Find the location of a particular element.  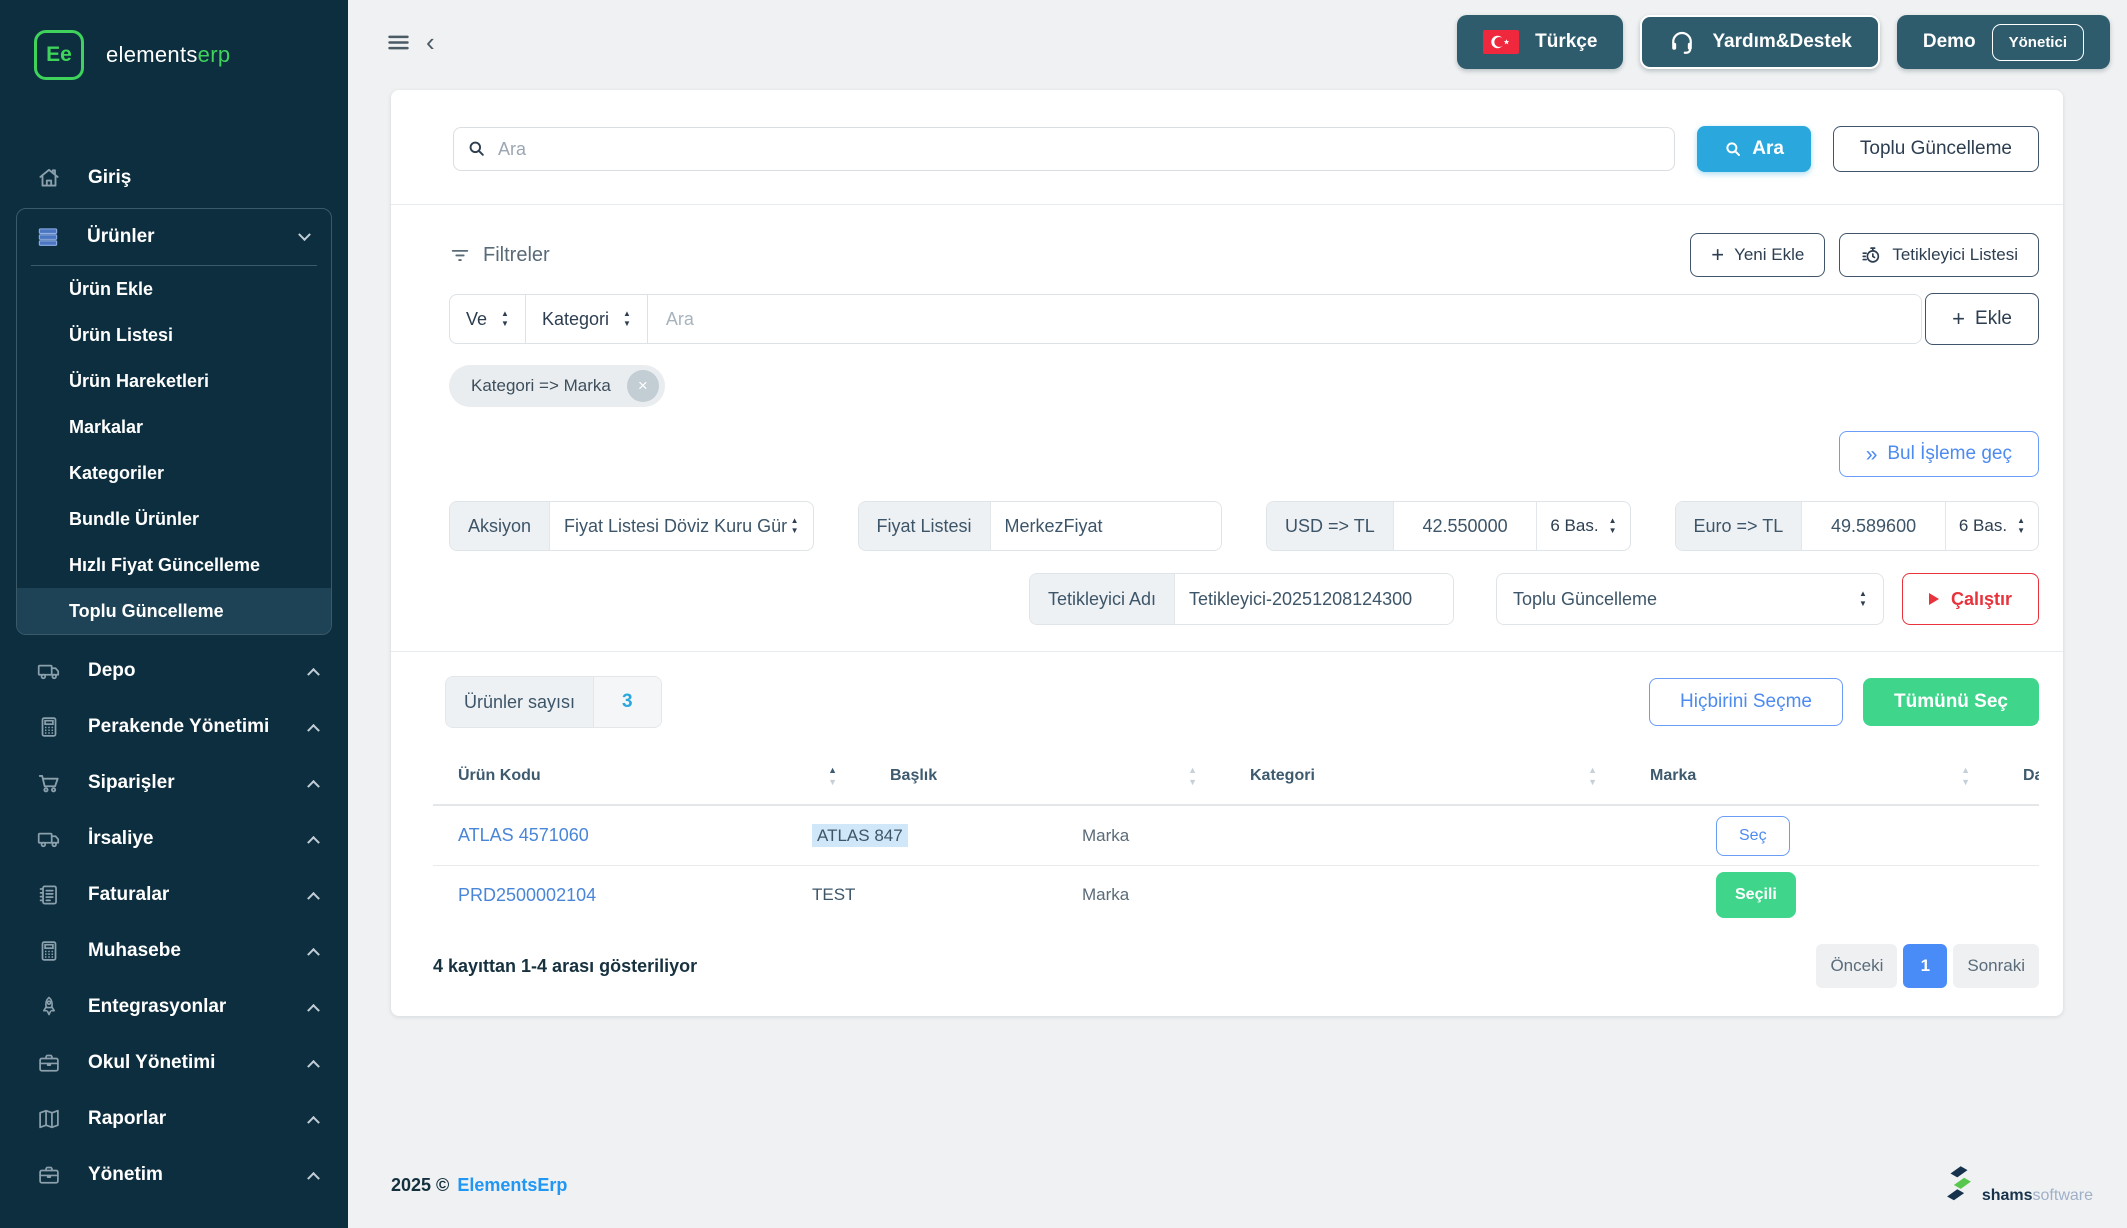

role-badge: Yönetici is located at coordinates (2037, 42).